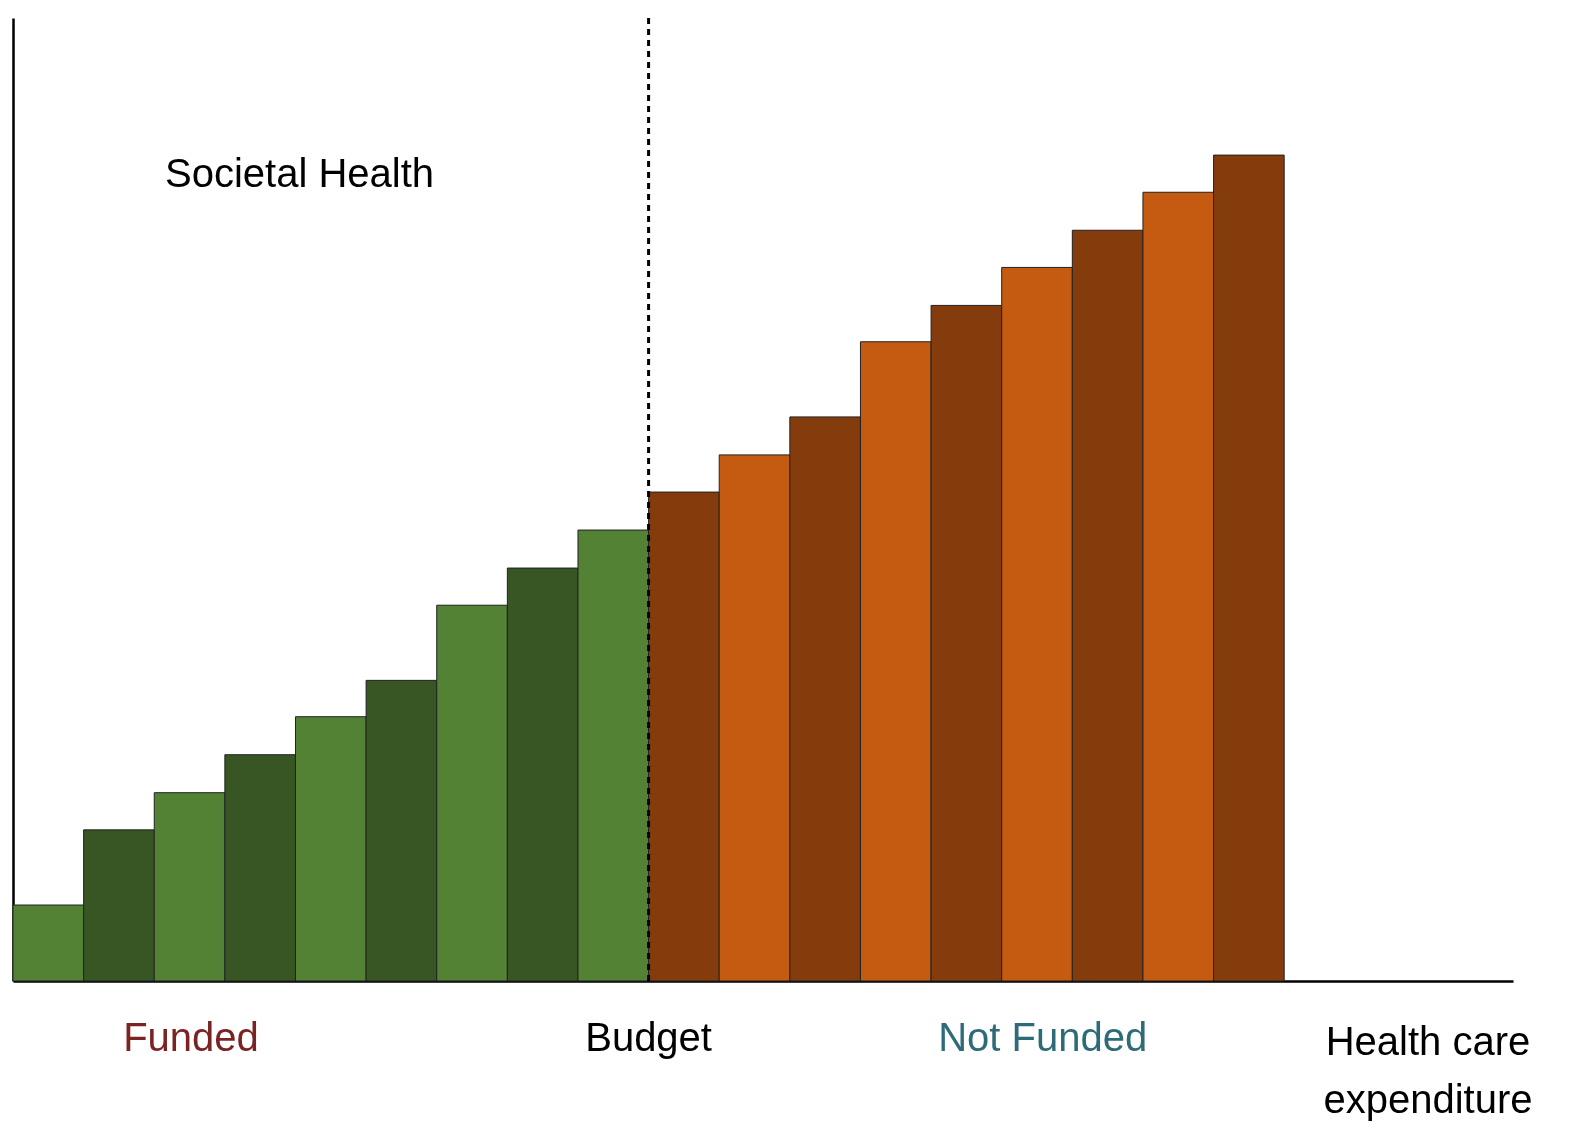  Describe the element at coordinates (1428, 1070) in the screenshot. I see `x-axis-title: Health care expenditure` at that location.